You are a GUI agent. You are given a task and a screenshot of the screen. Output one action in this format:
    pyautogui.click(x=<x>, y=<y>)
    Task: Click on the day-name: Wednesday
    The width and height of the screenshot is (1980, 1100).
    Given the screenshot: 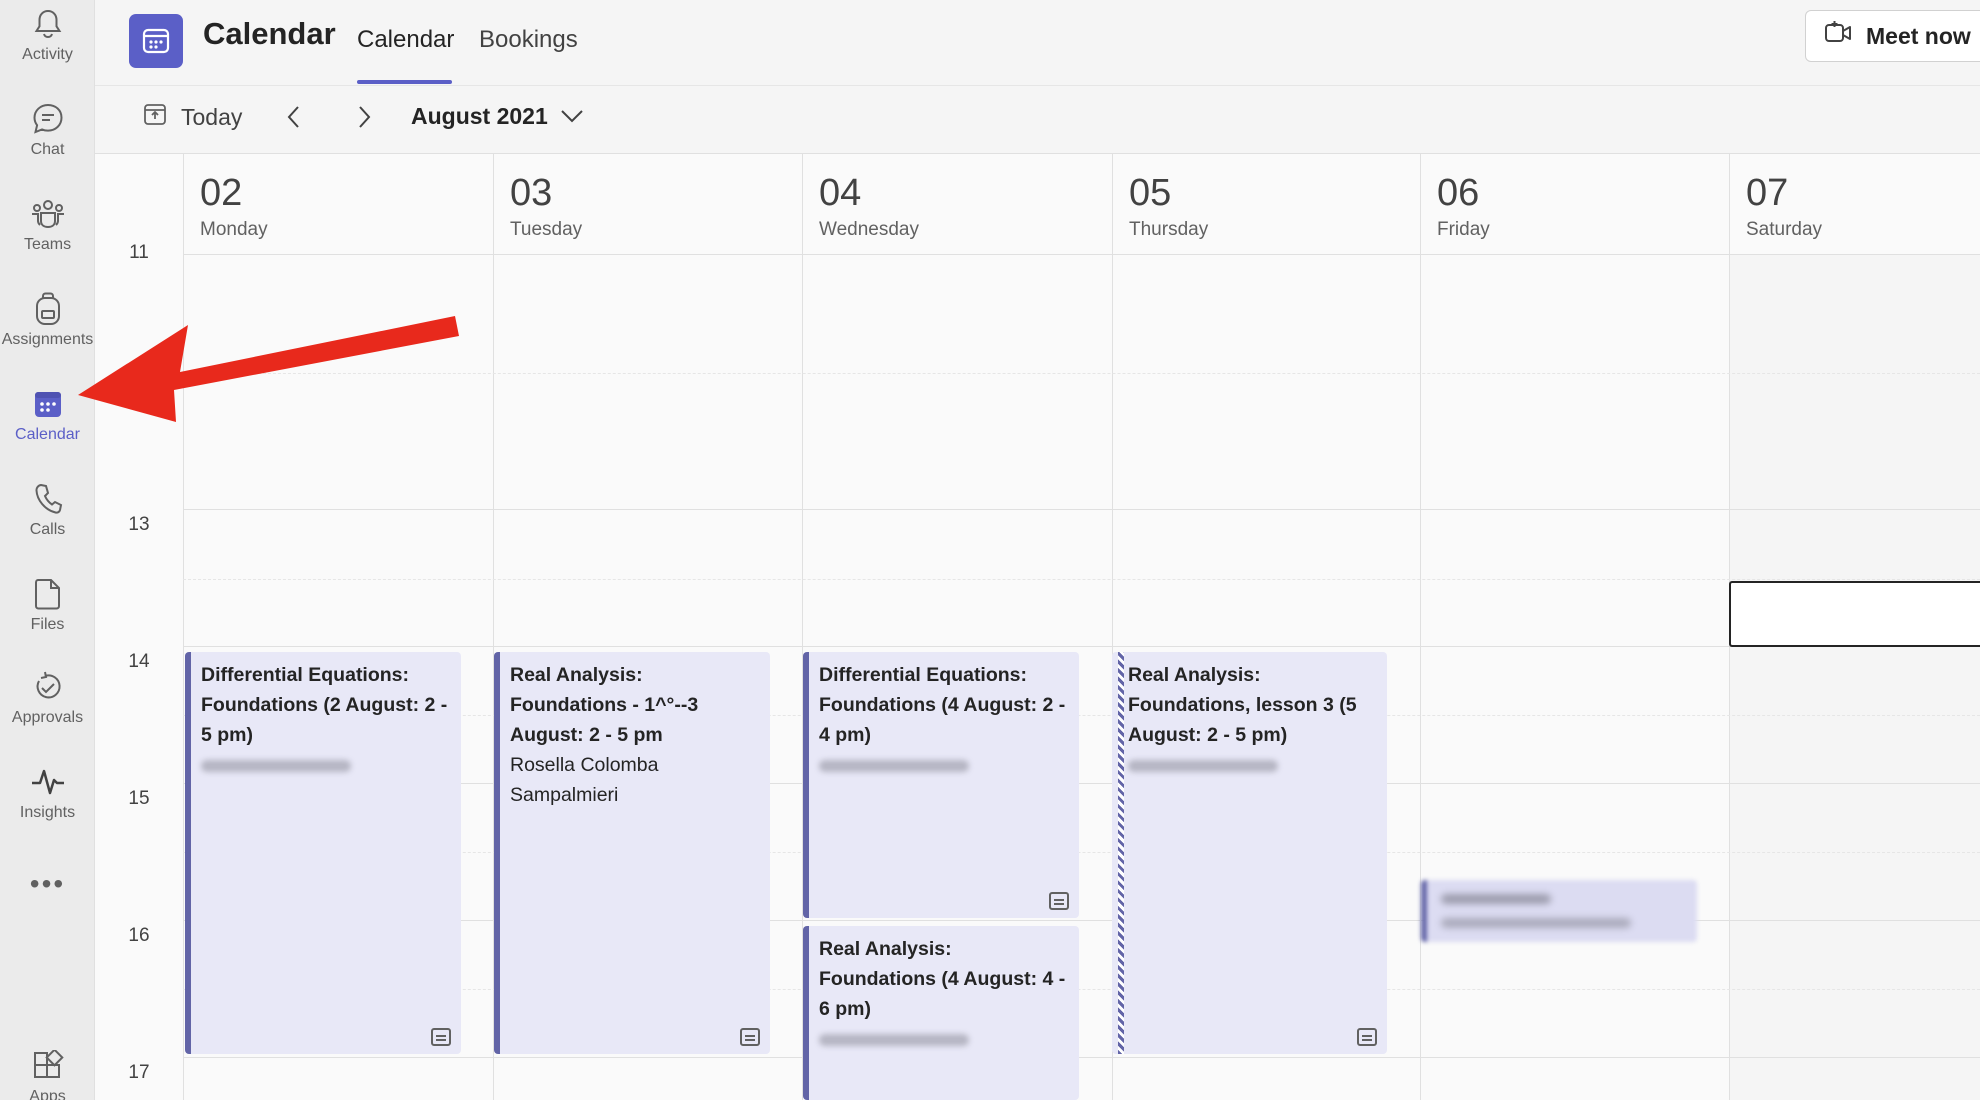 What is the action you would take?
    pyautogui.click(x=869, y=229)
    